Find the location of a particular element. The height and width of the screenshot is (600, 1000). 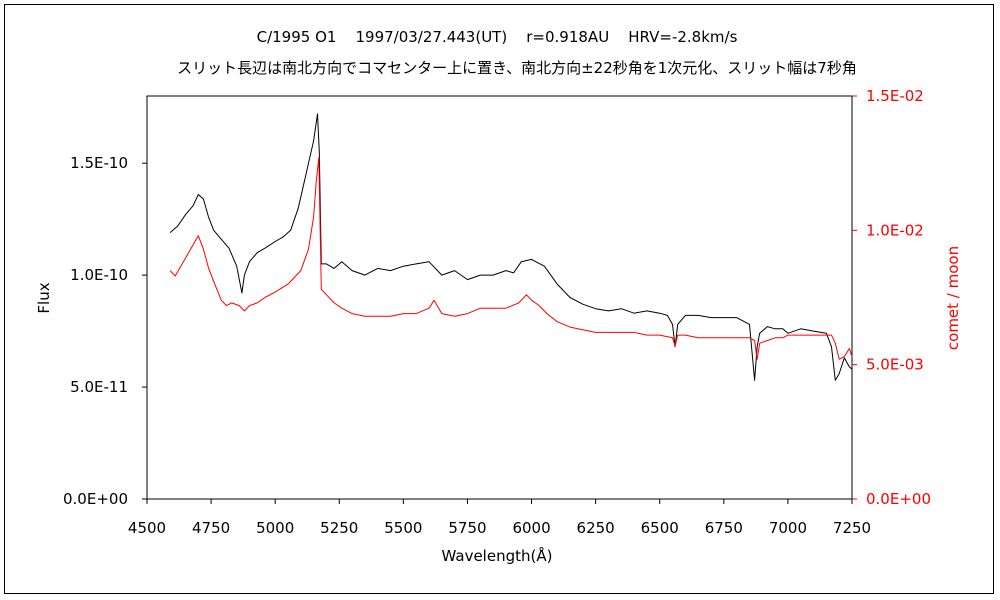

y-axis-left: 0.0E+00 5.0E-11 1.0E-10 1.5E-10 is located at coordinates (105, 331).